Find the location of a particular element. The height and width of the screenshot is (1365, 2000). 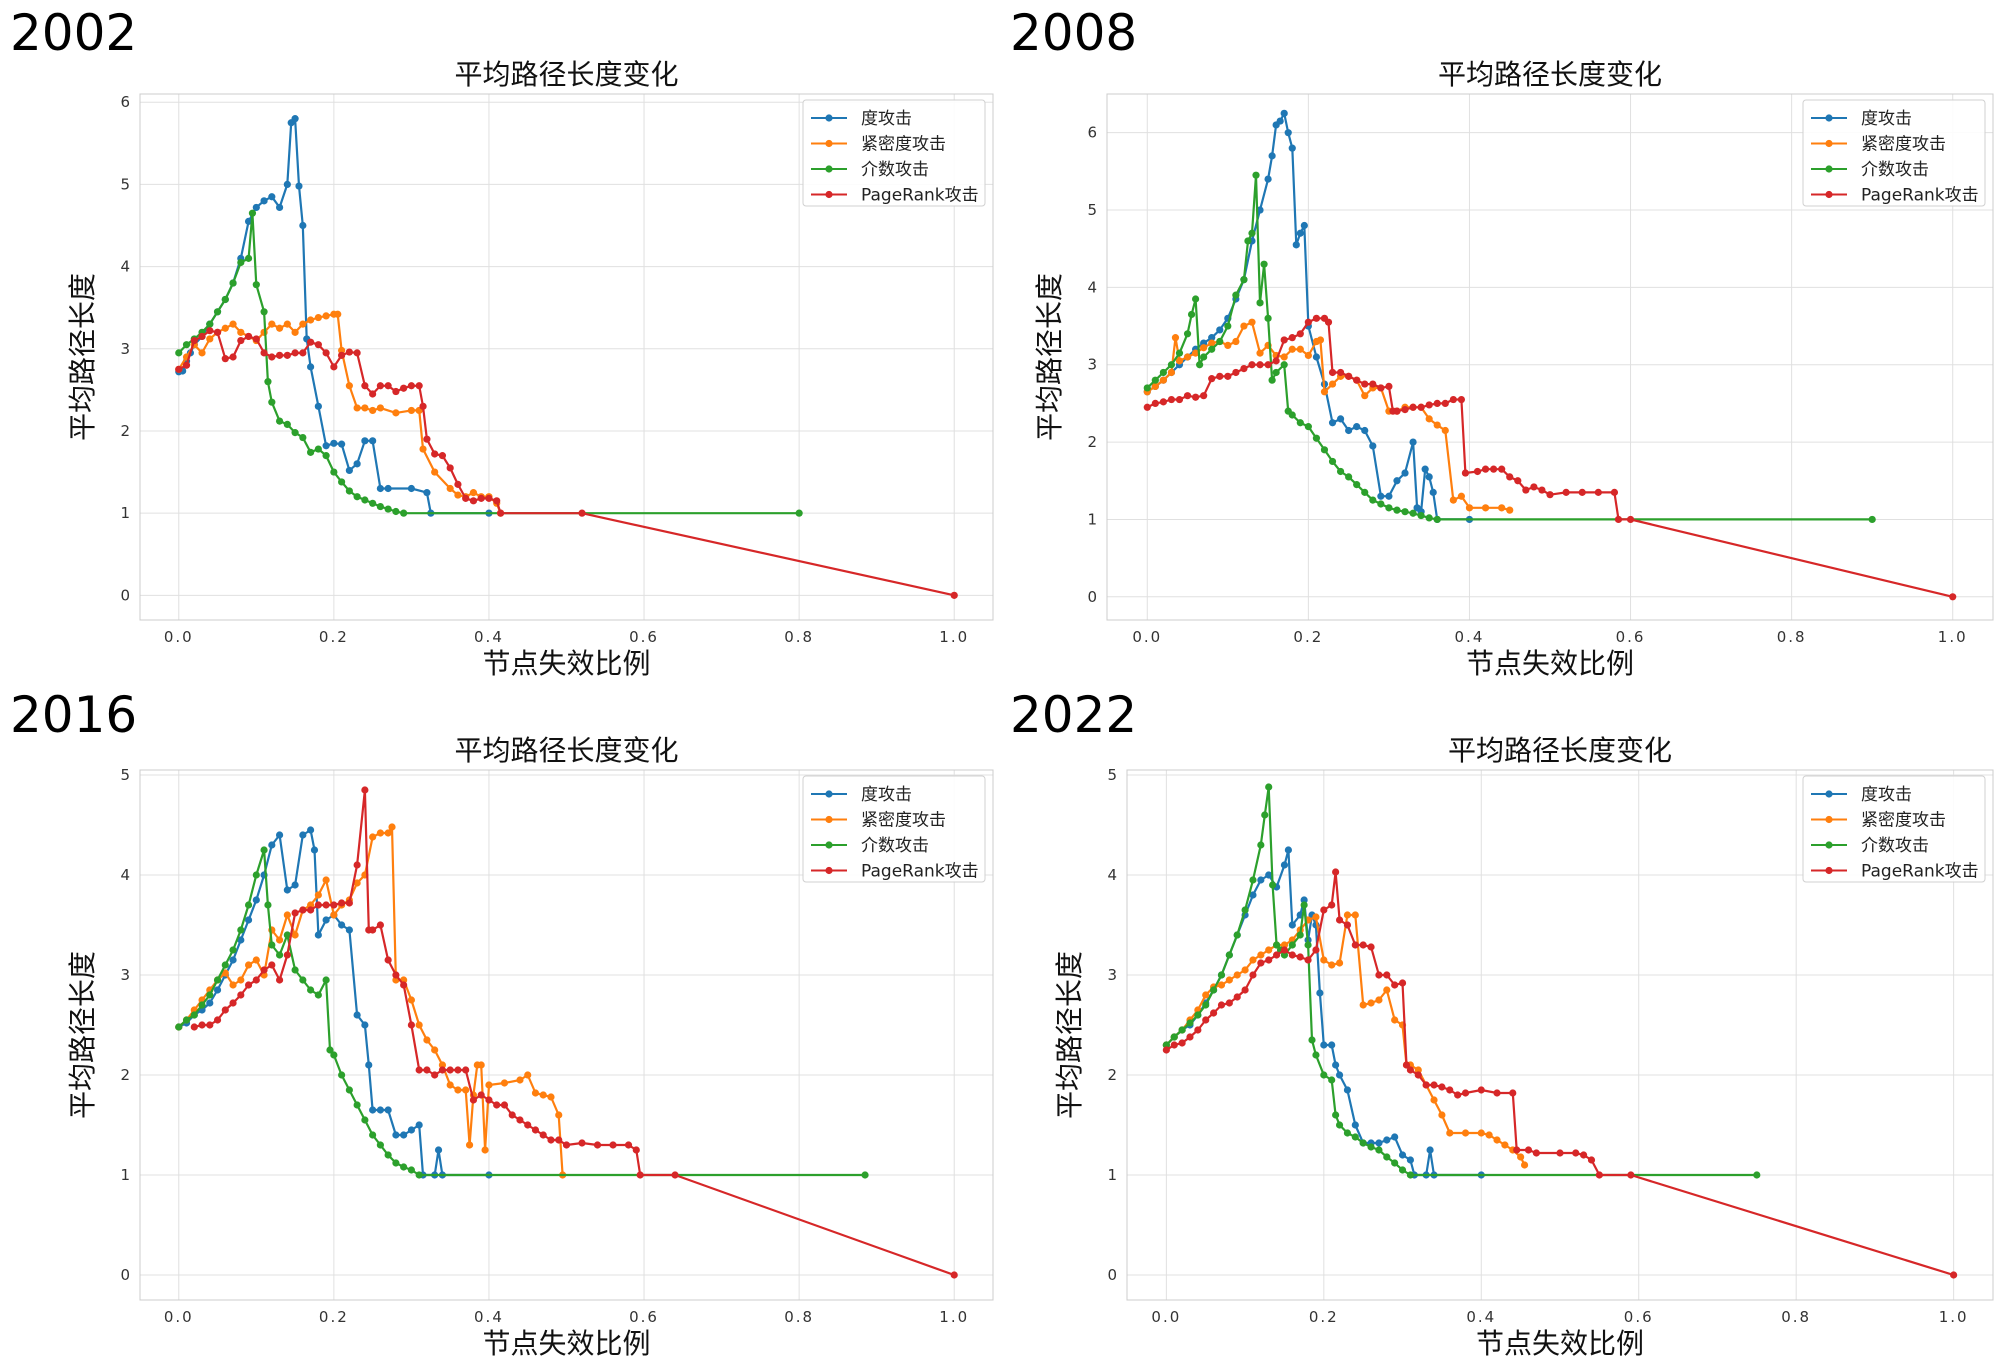

x-tick-label: 0.6 is located at coordinates (644, 1317).